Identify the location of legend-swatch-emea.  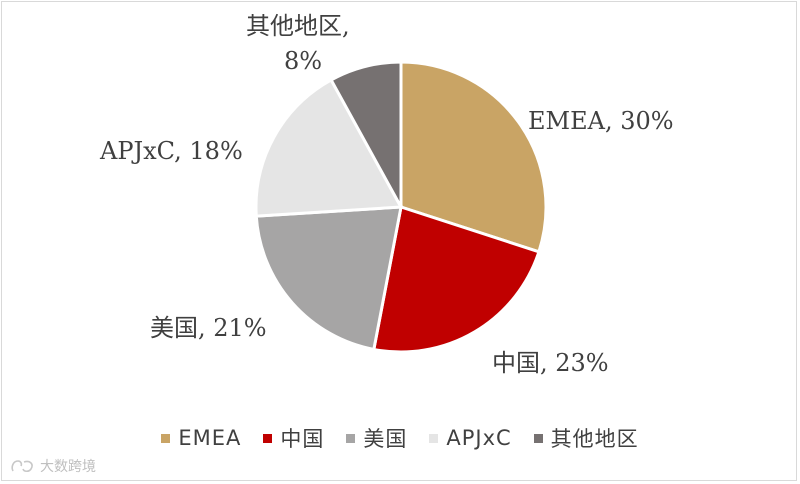
(166, 438).